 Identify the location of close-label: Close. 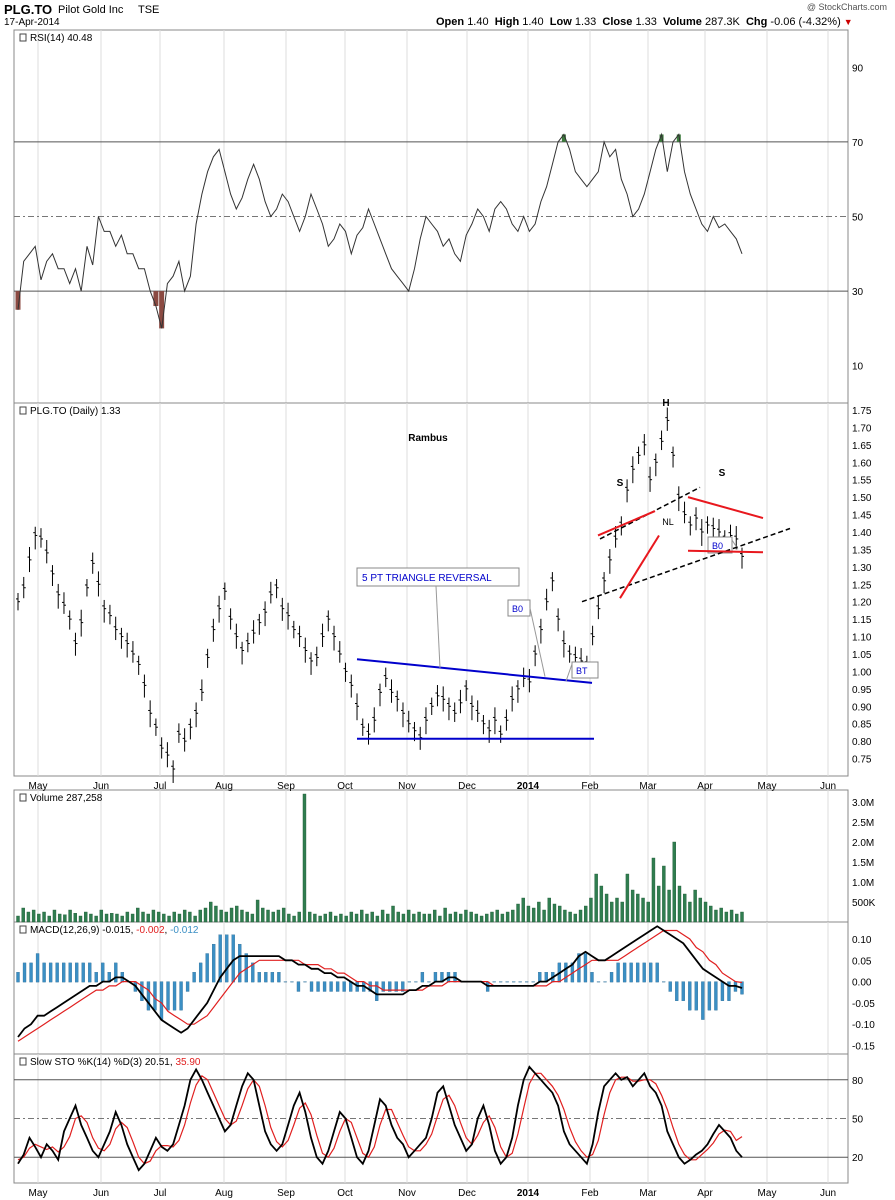
(617, 22).